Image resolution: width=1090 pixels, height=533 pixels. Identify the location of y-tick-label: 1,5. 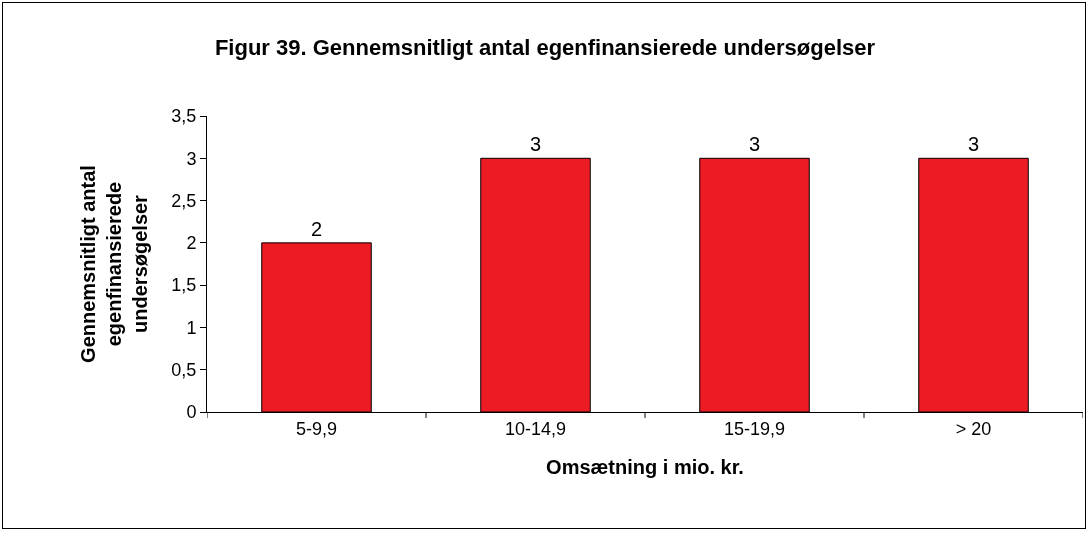
(184, 285).